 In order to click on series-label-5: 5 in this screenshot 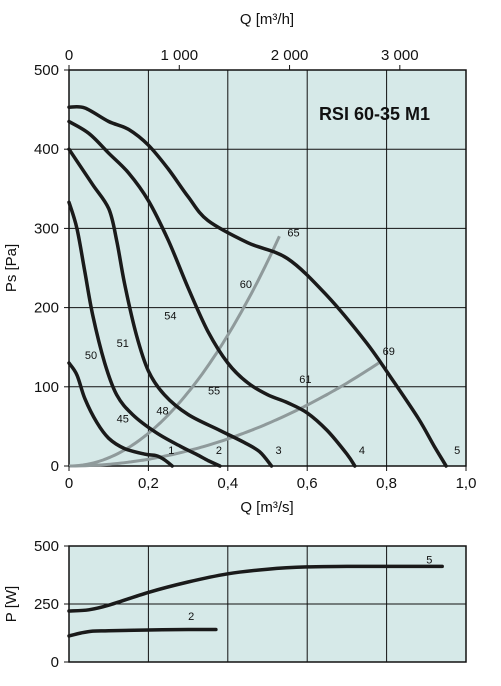, I will do `click(457, 451)`.